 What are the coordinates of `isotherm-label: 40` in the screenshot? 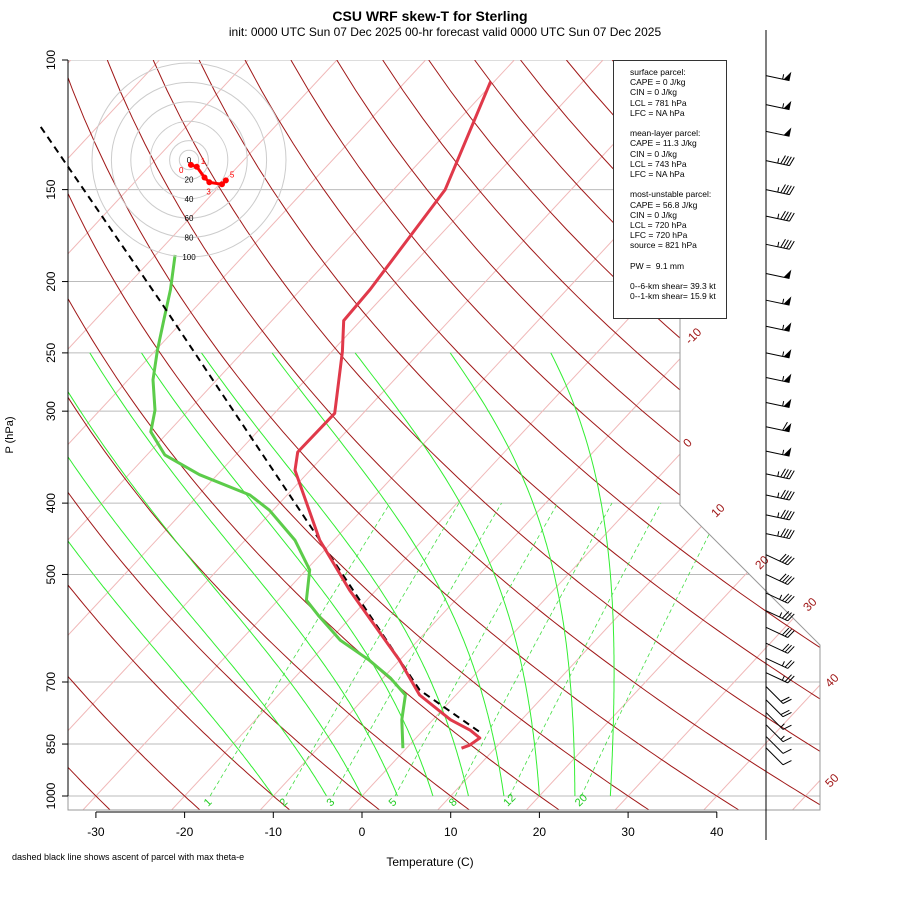 It's located at (832, 681).